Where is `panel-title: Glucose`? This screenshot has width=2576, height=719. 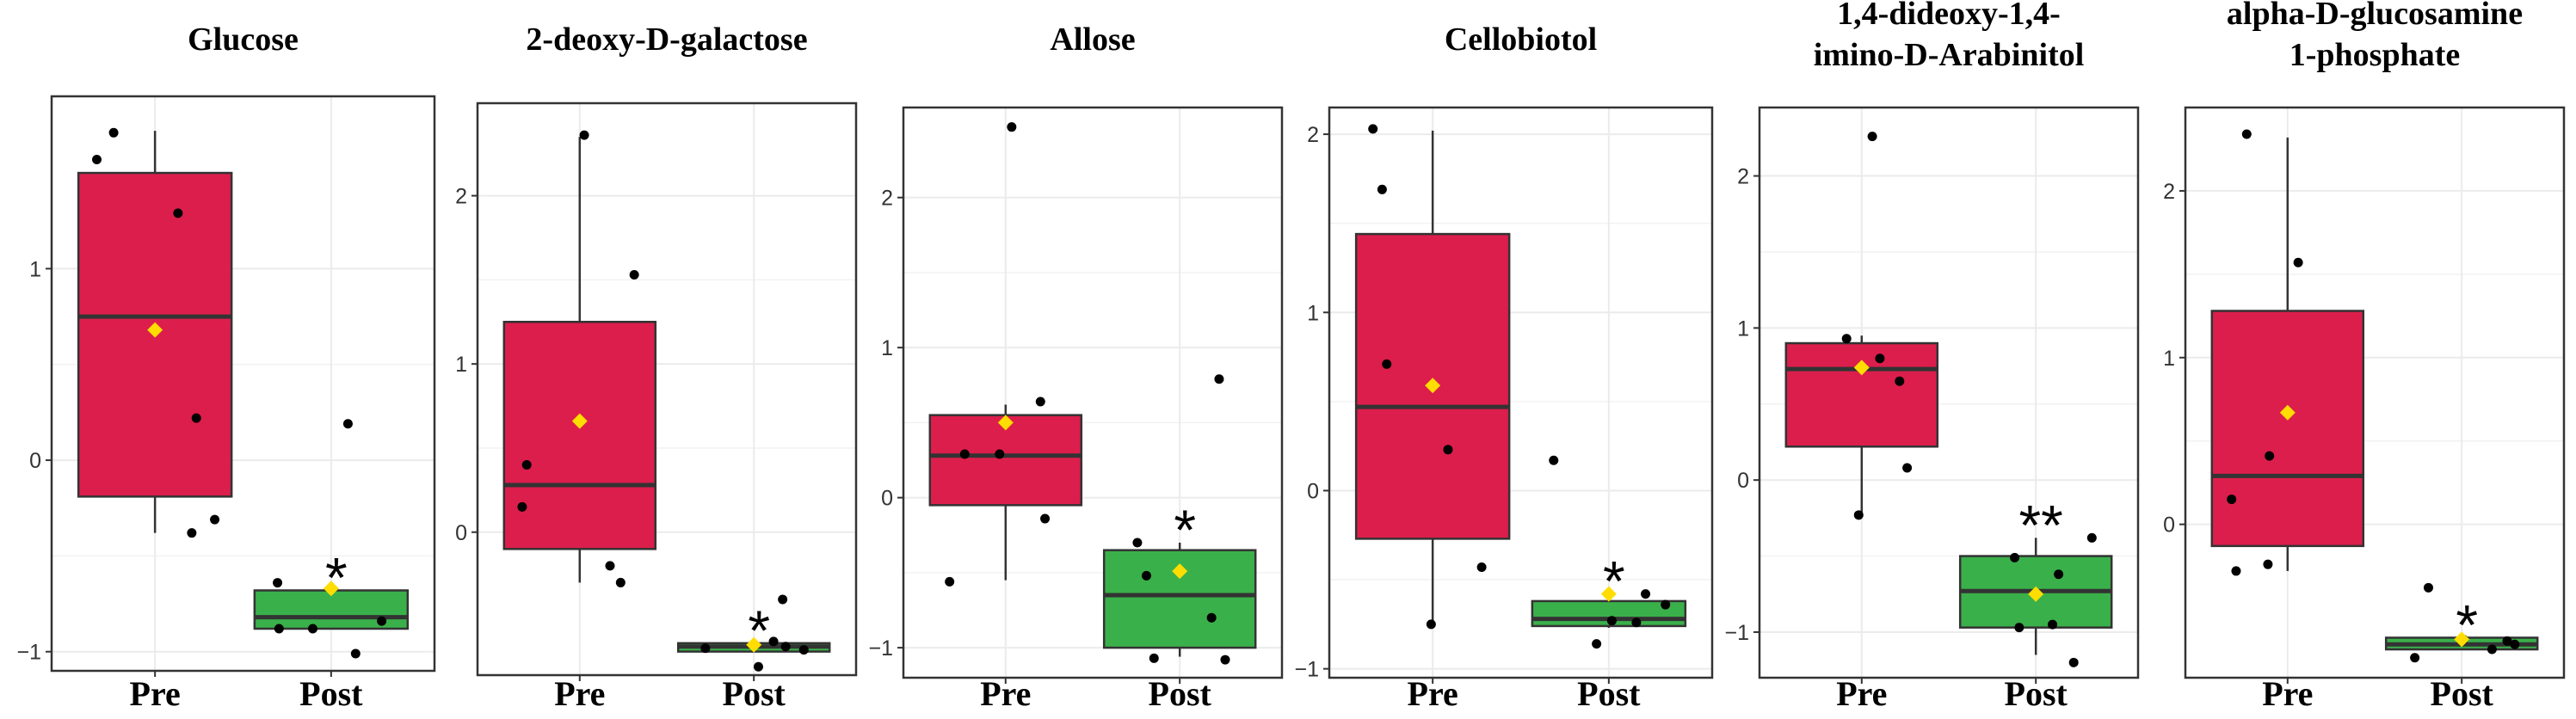
panel-title: Glucose is located at coordinates (244, 40).